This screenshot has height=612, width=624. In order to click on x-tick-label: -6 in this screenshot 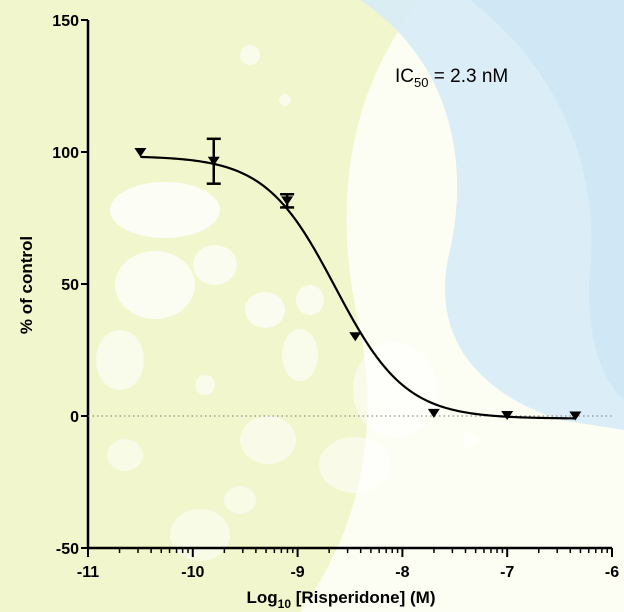, I will do `click(612, 572)`.